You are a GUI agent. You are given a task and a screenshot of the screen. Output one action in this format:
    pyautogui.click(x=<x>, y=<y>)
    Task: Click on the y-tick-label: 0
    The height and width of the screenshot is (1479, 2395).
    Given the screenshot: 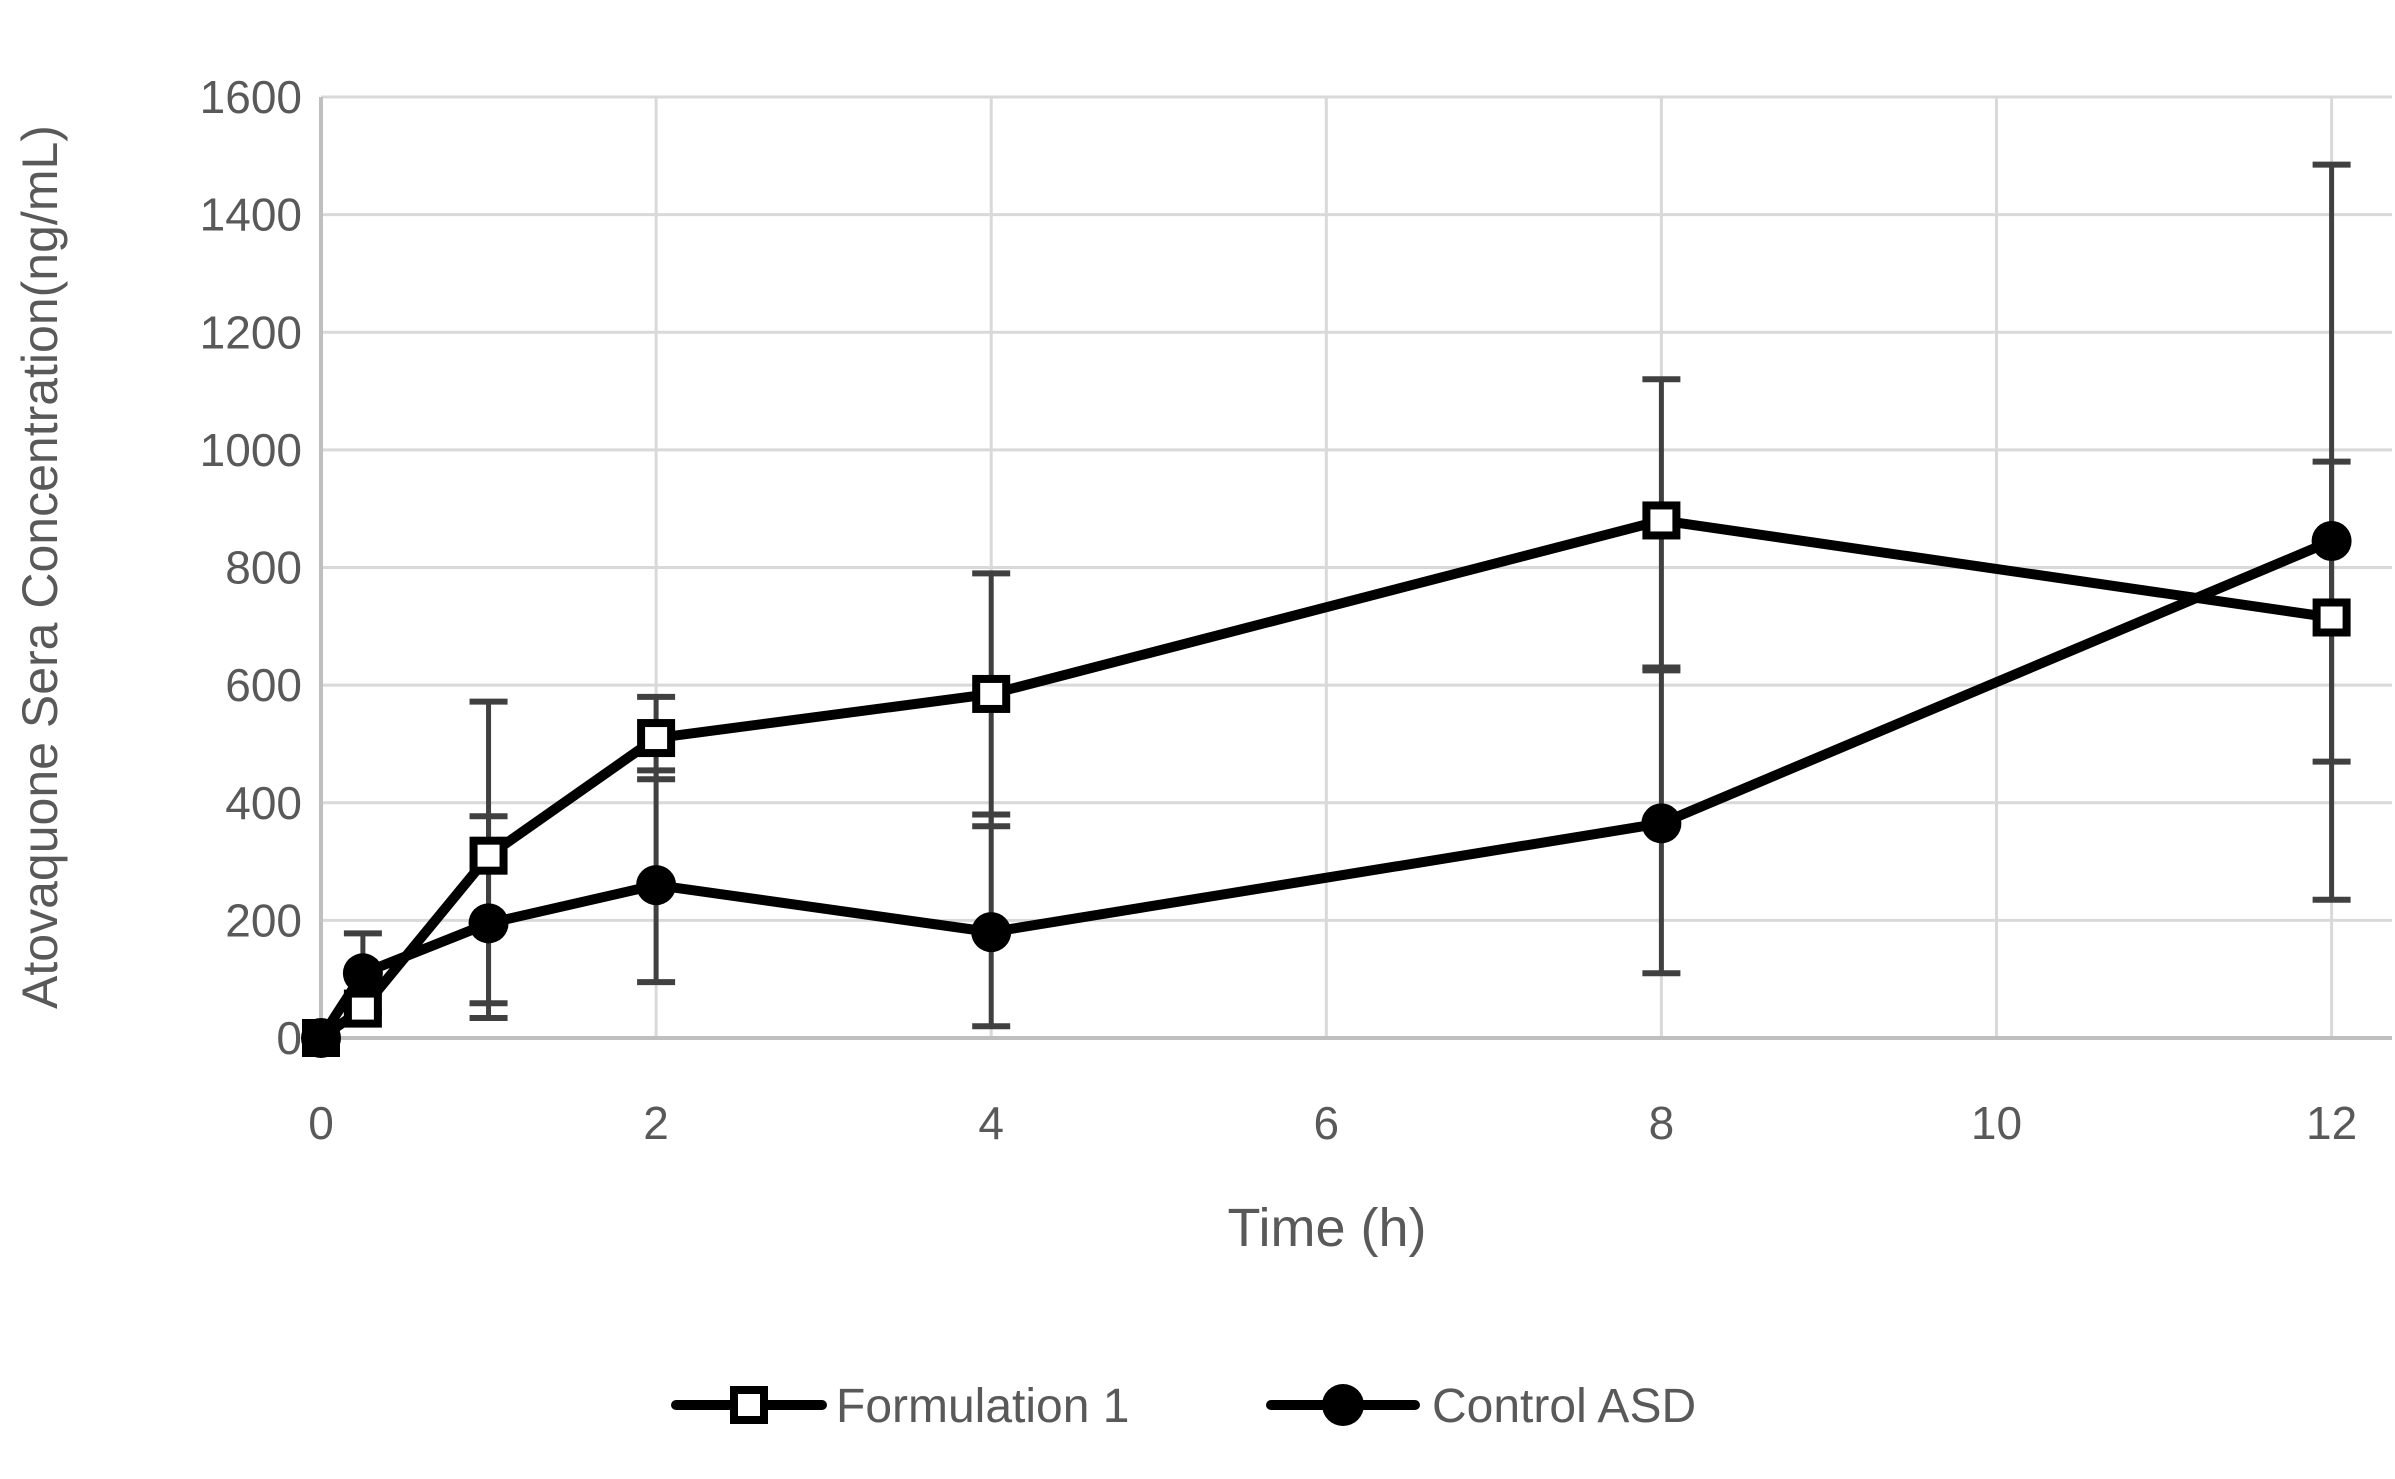 What is the action you would take?
    pyautogui.click(x=289, y=1038)
    